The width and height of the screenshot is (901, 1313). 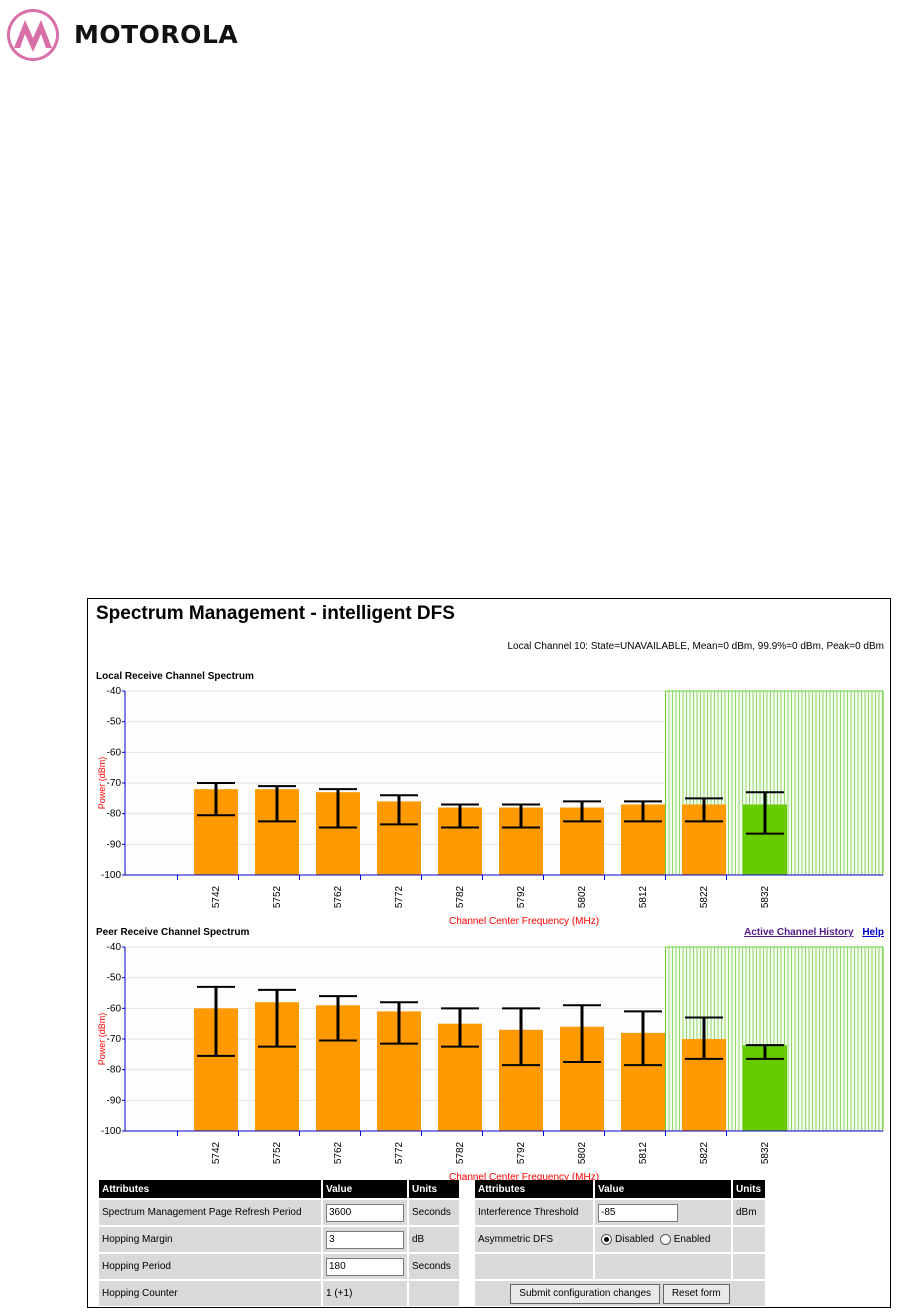 I want to click on table-row: Hopping Margin dB, so click(x=279, y=1239).